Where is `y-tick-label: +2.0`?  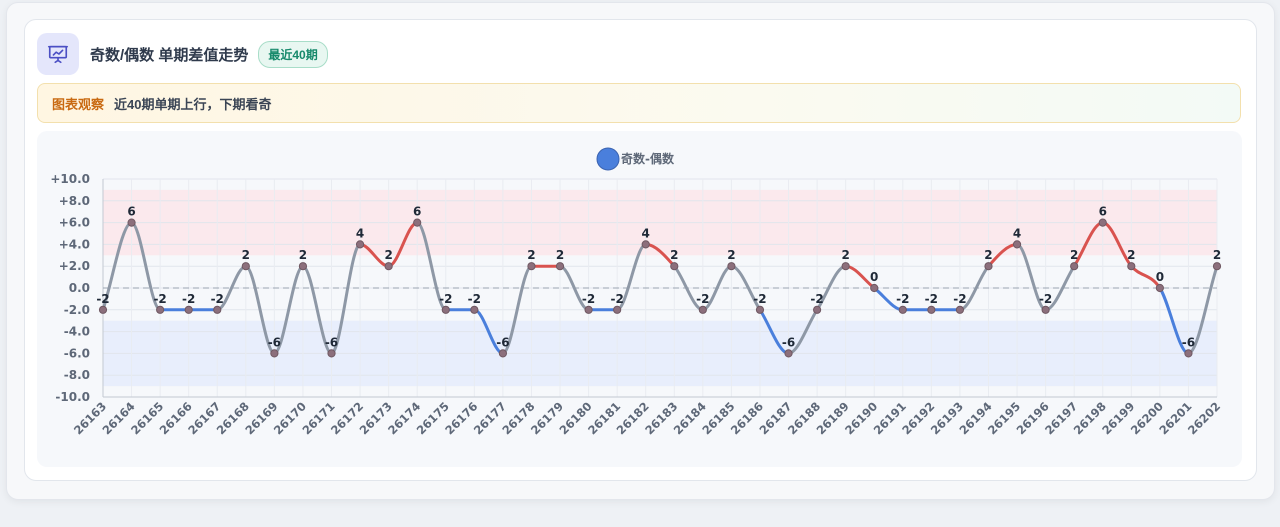
y-tick-label: +2.0 is located at coordinates (74, 266).